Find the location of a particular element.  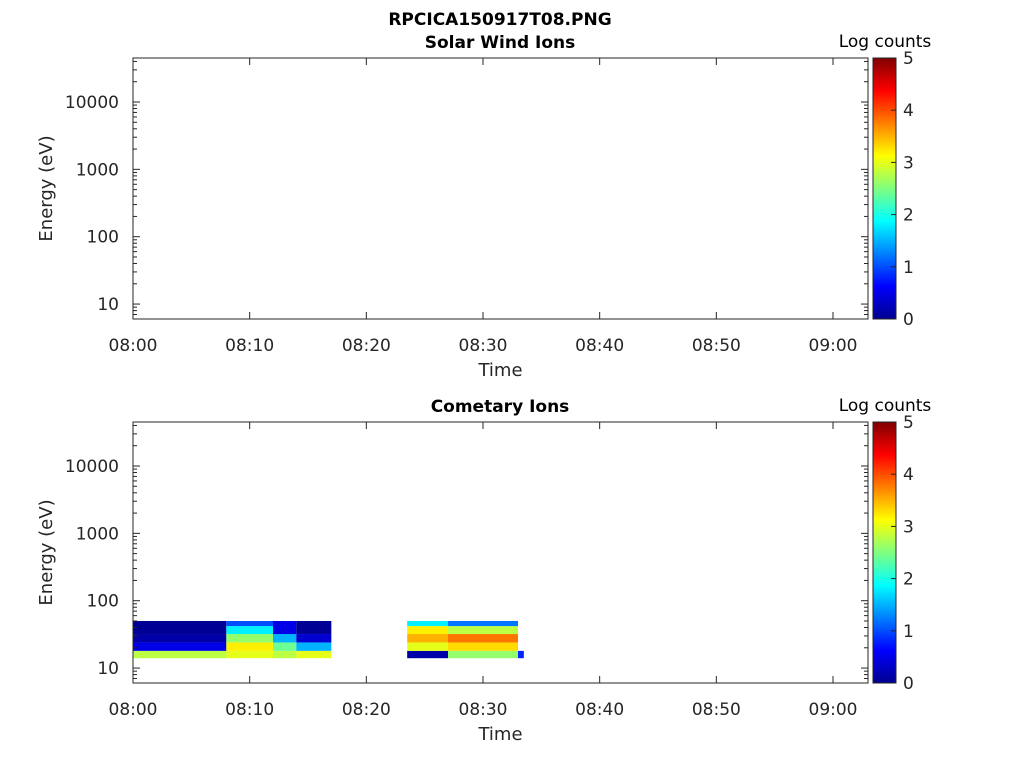

figure-title: RPCICA150917T08.PNG is located at coordinates (499, 20).